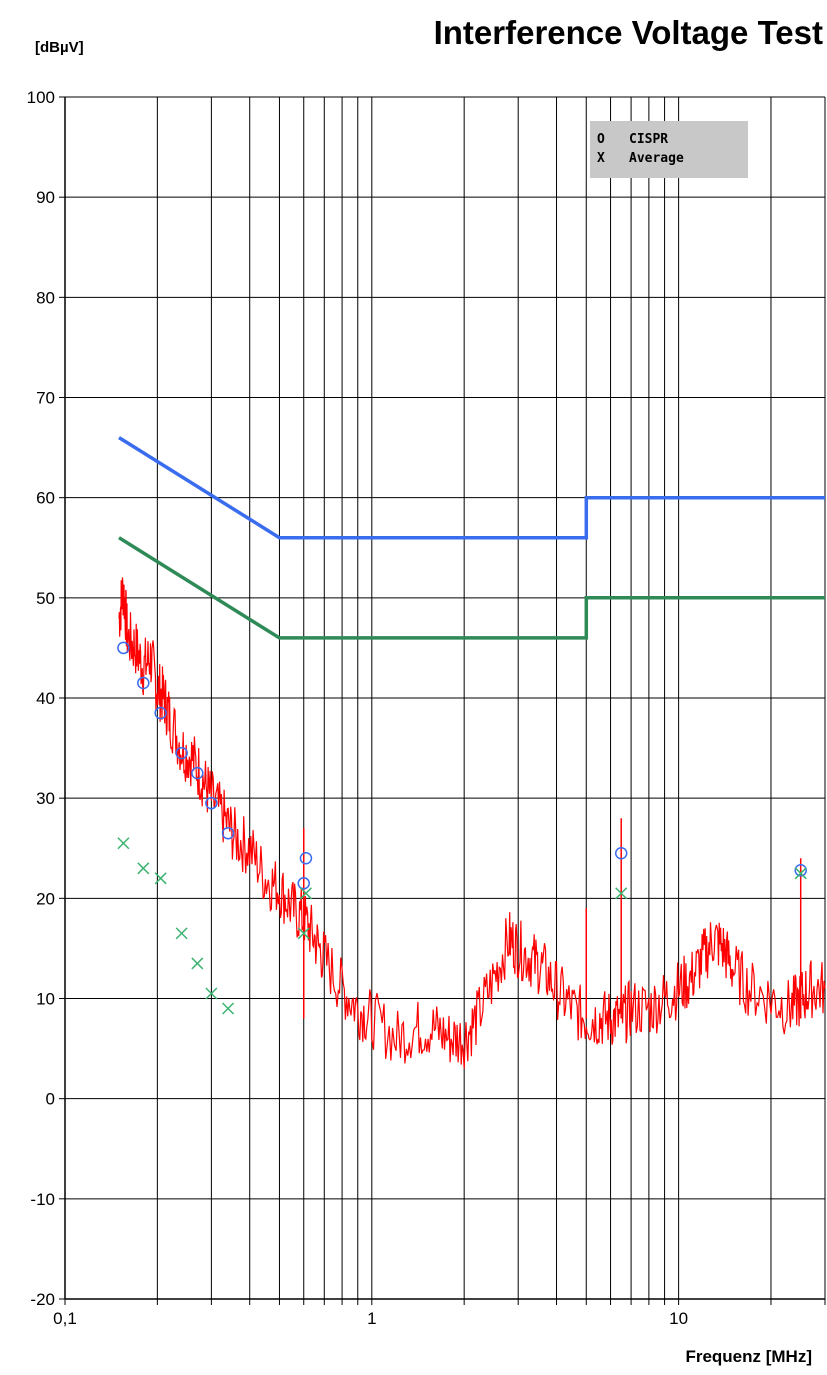  Describe the element at coordinates (628, 32) in the screenshot. I see `chart-title: Interference Voltage Test` at that location.